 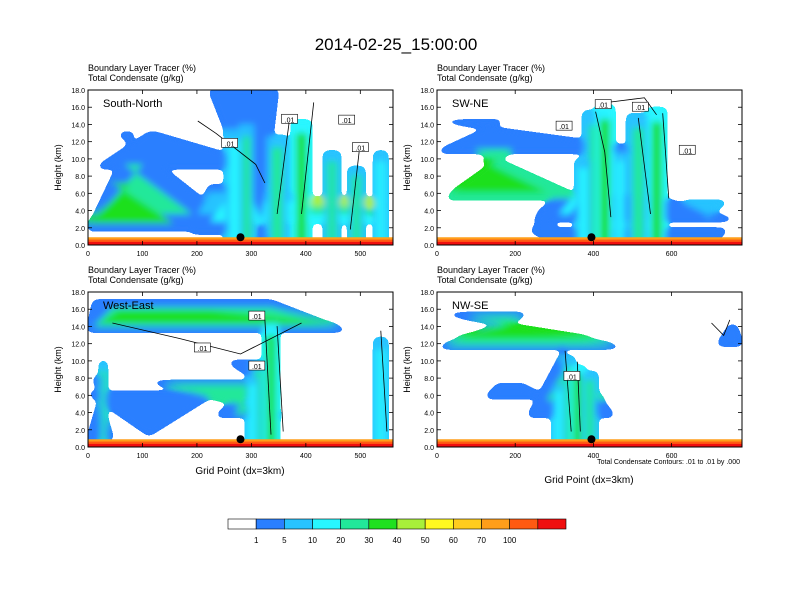 I want to click on x-tick-label: 400, so click(x=594, y=254).